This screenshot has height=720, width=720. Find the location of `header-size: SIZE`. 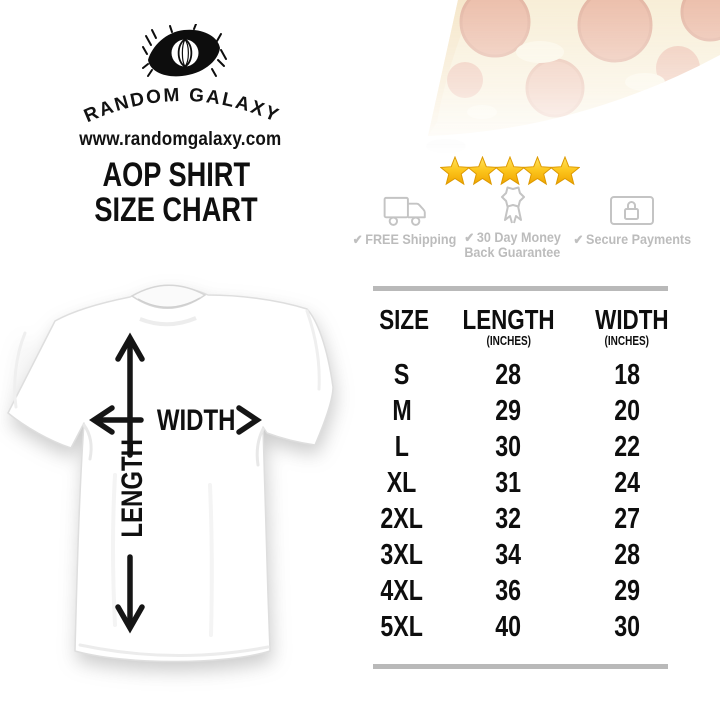

header-size: SIZE is located at coordinates (404, 319).